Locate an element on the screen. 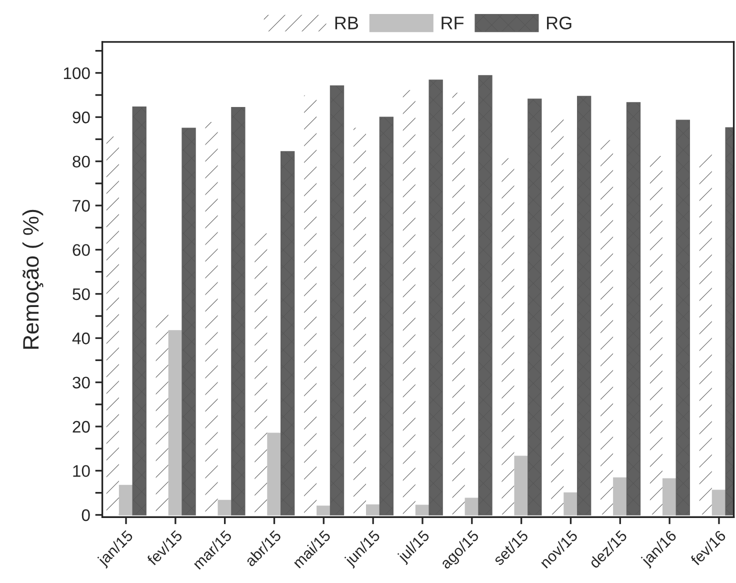 The height and width of the screenshot is (583, 736). legend-label: RF is located at coordinates (453, 23).